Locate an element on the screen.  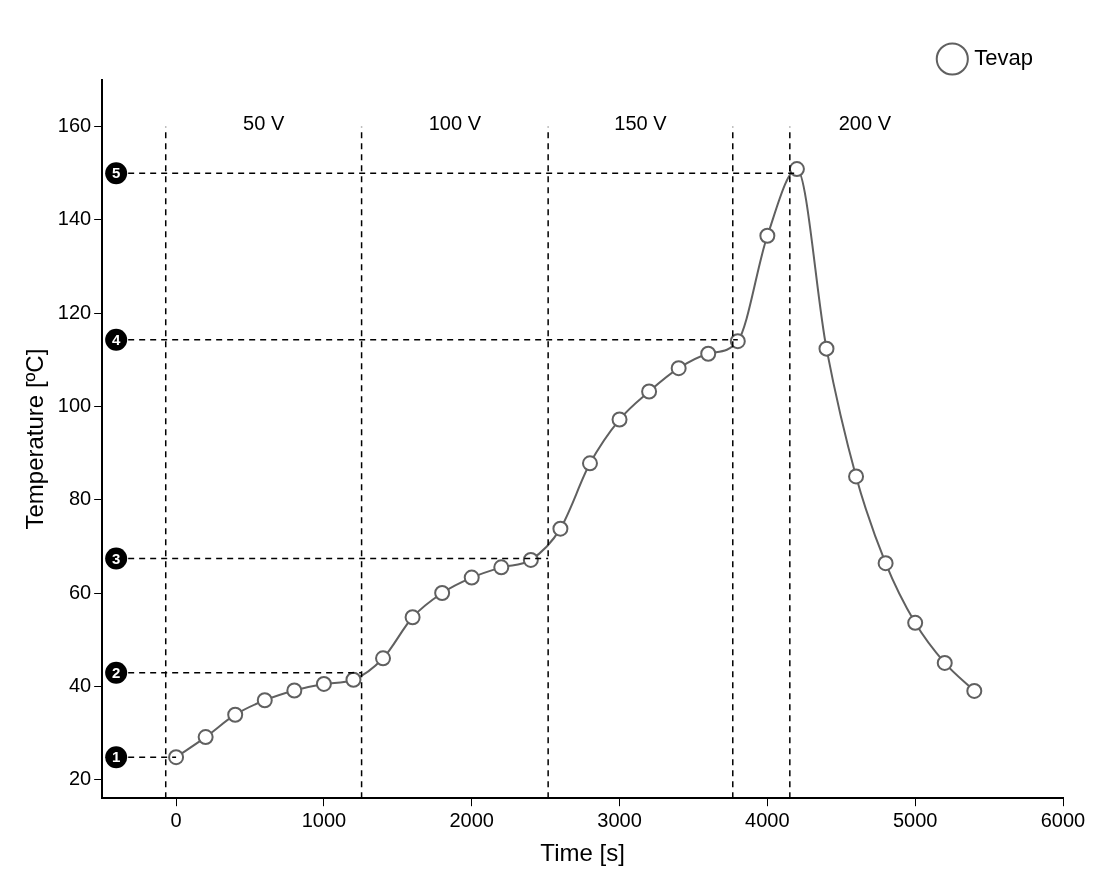
x-tick-label: 0 is located at coordinates (176, 819).